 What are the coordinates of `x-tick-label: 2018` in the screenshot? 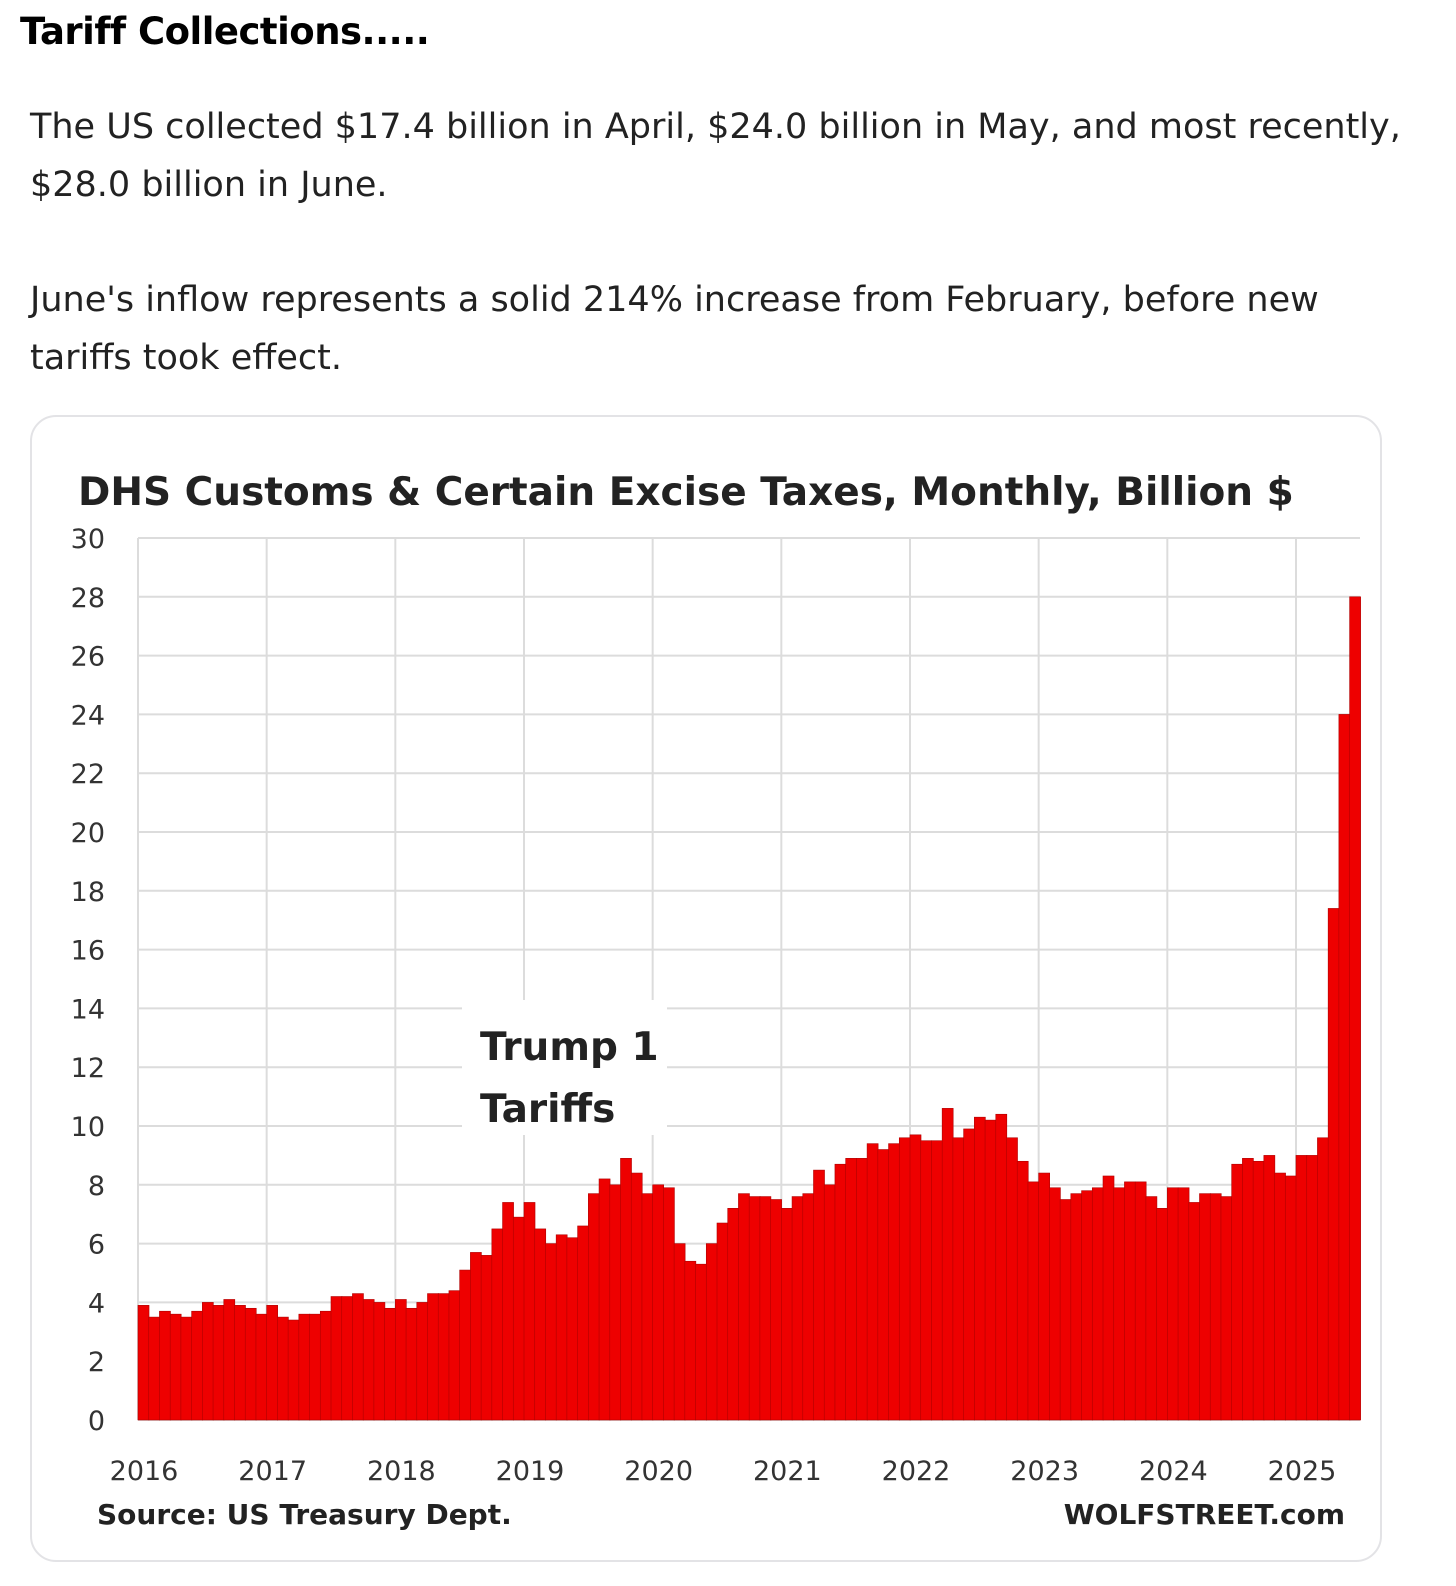 It's located at (401, 1471).